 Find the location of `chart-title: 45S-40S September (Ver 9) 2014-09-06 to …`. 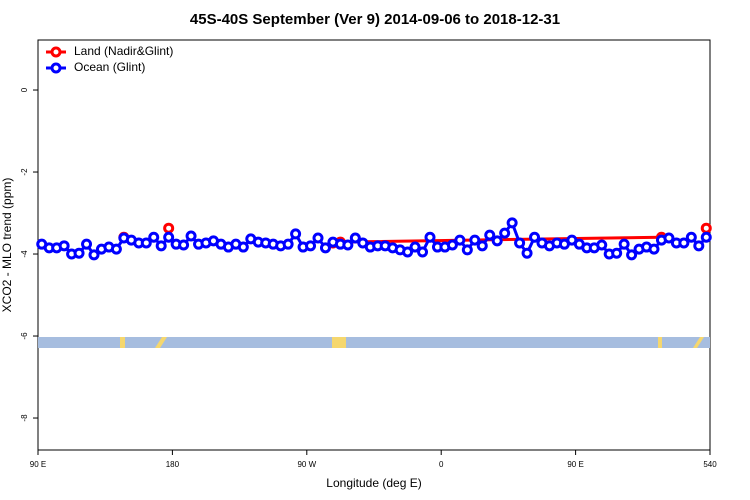

chart-title: 45S-40S September (Ver 9) 2014-09-06 to … is located at coordinates (375, 19).